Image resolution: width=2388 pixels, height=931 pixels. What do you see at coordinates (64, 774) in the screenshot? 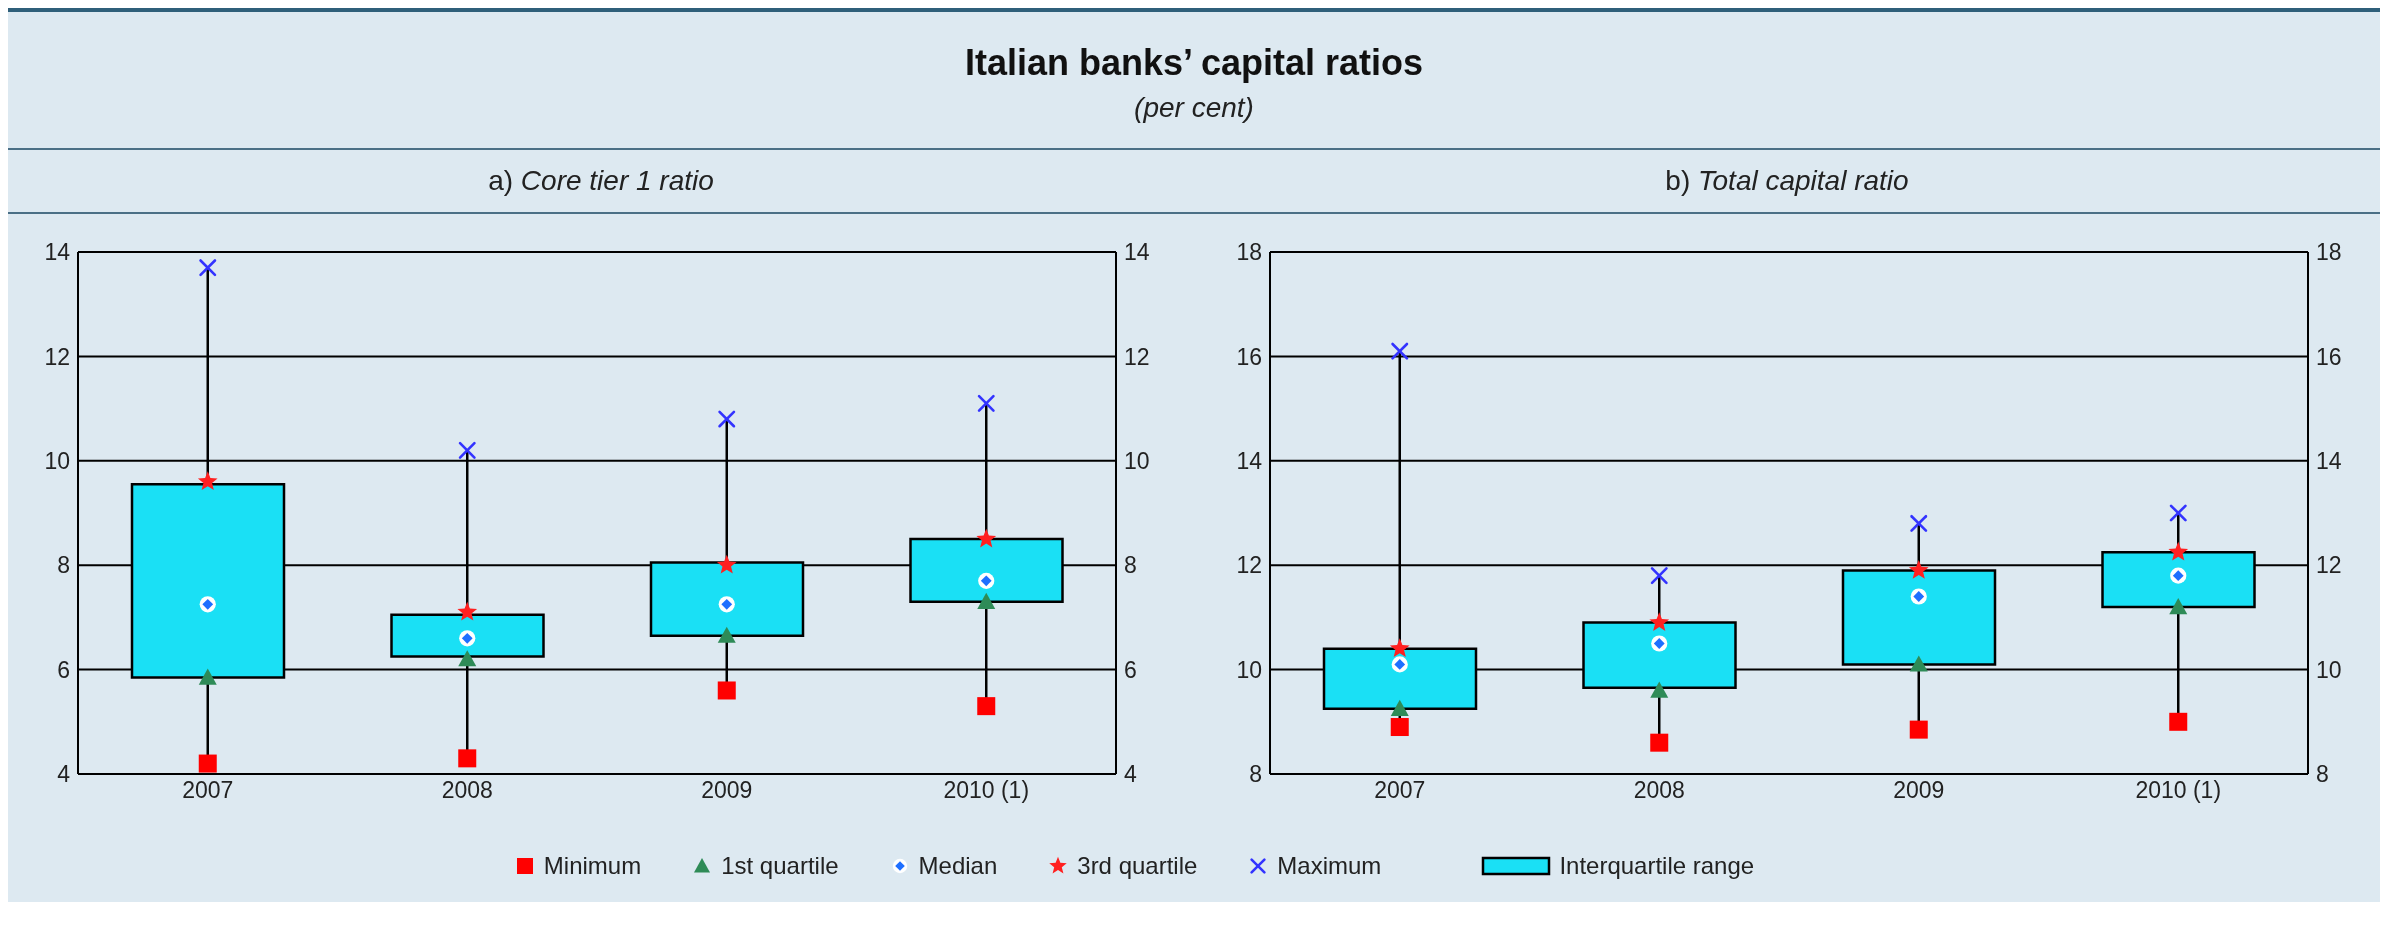
I see `y-tick-label: 4` at bounding box center [64, 774].